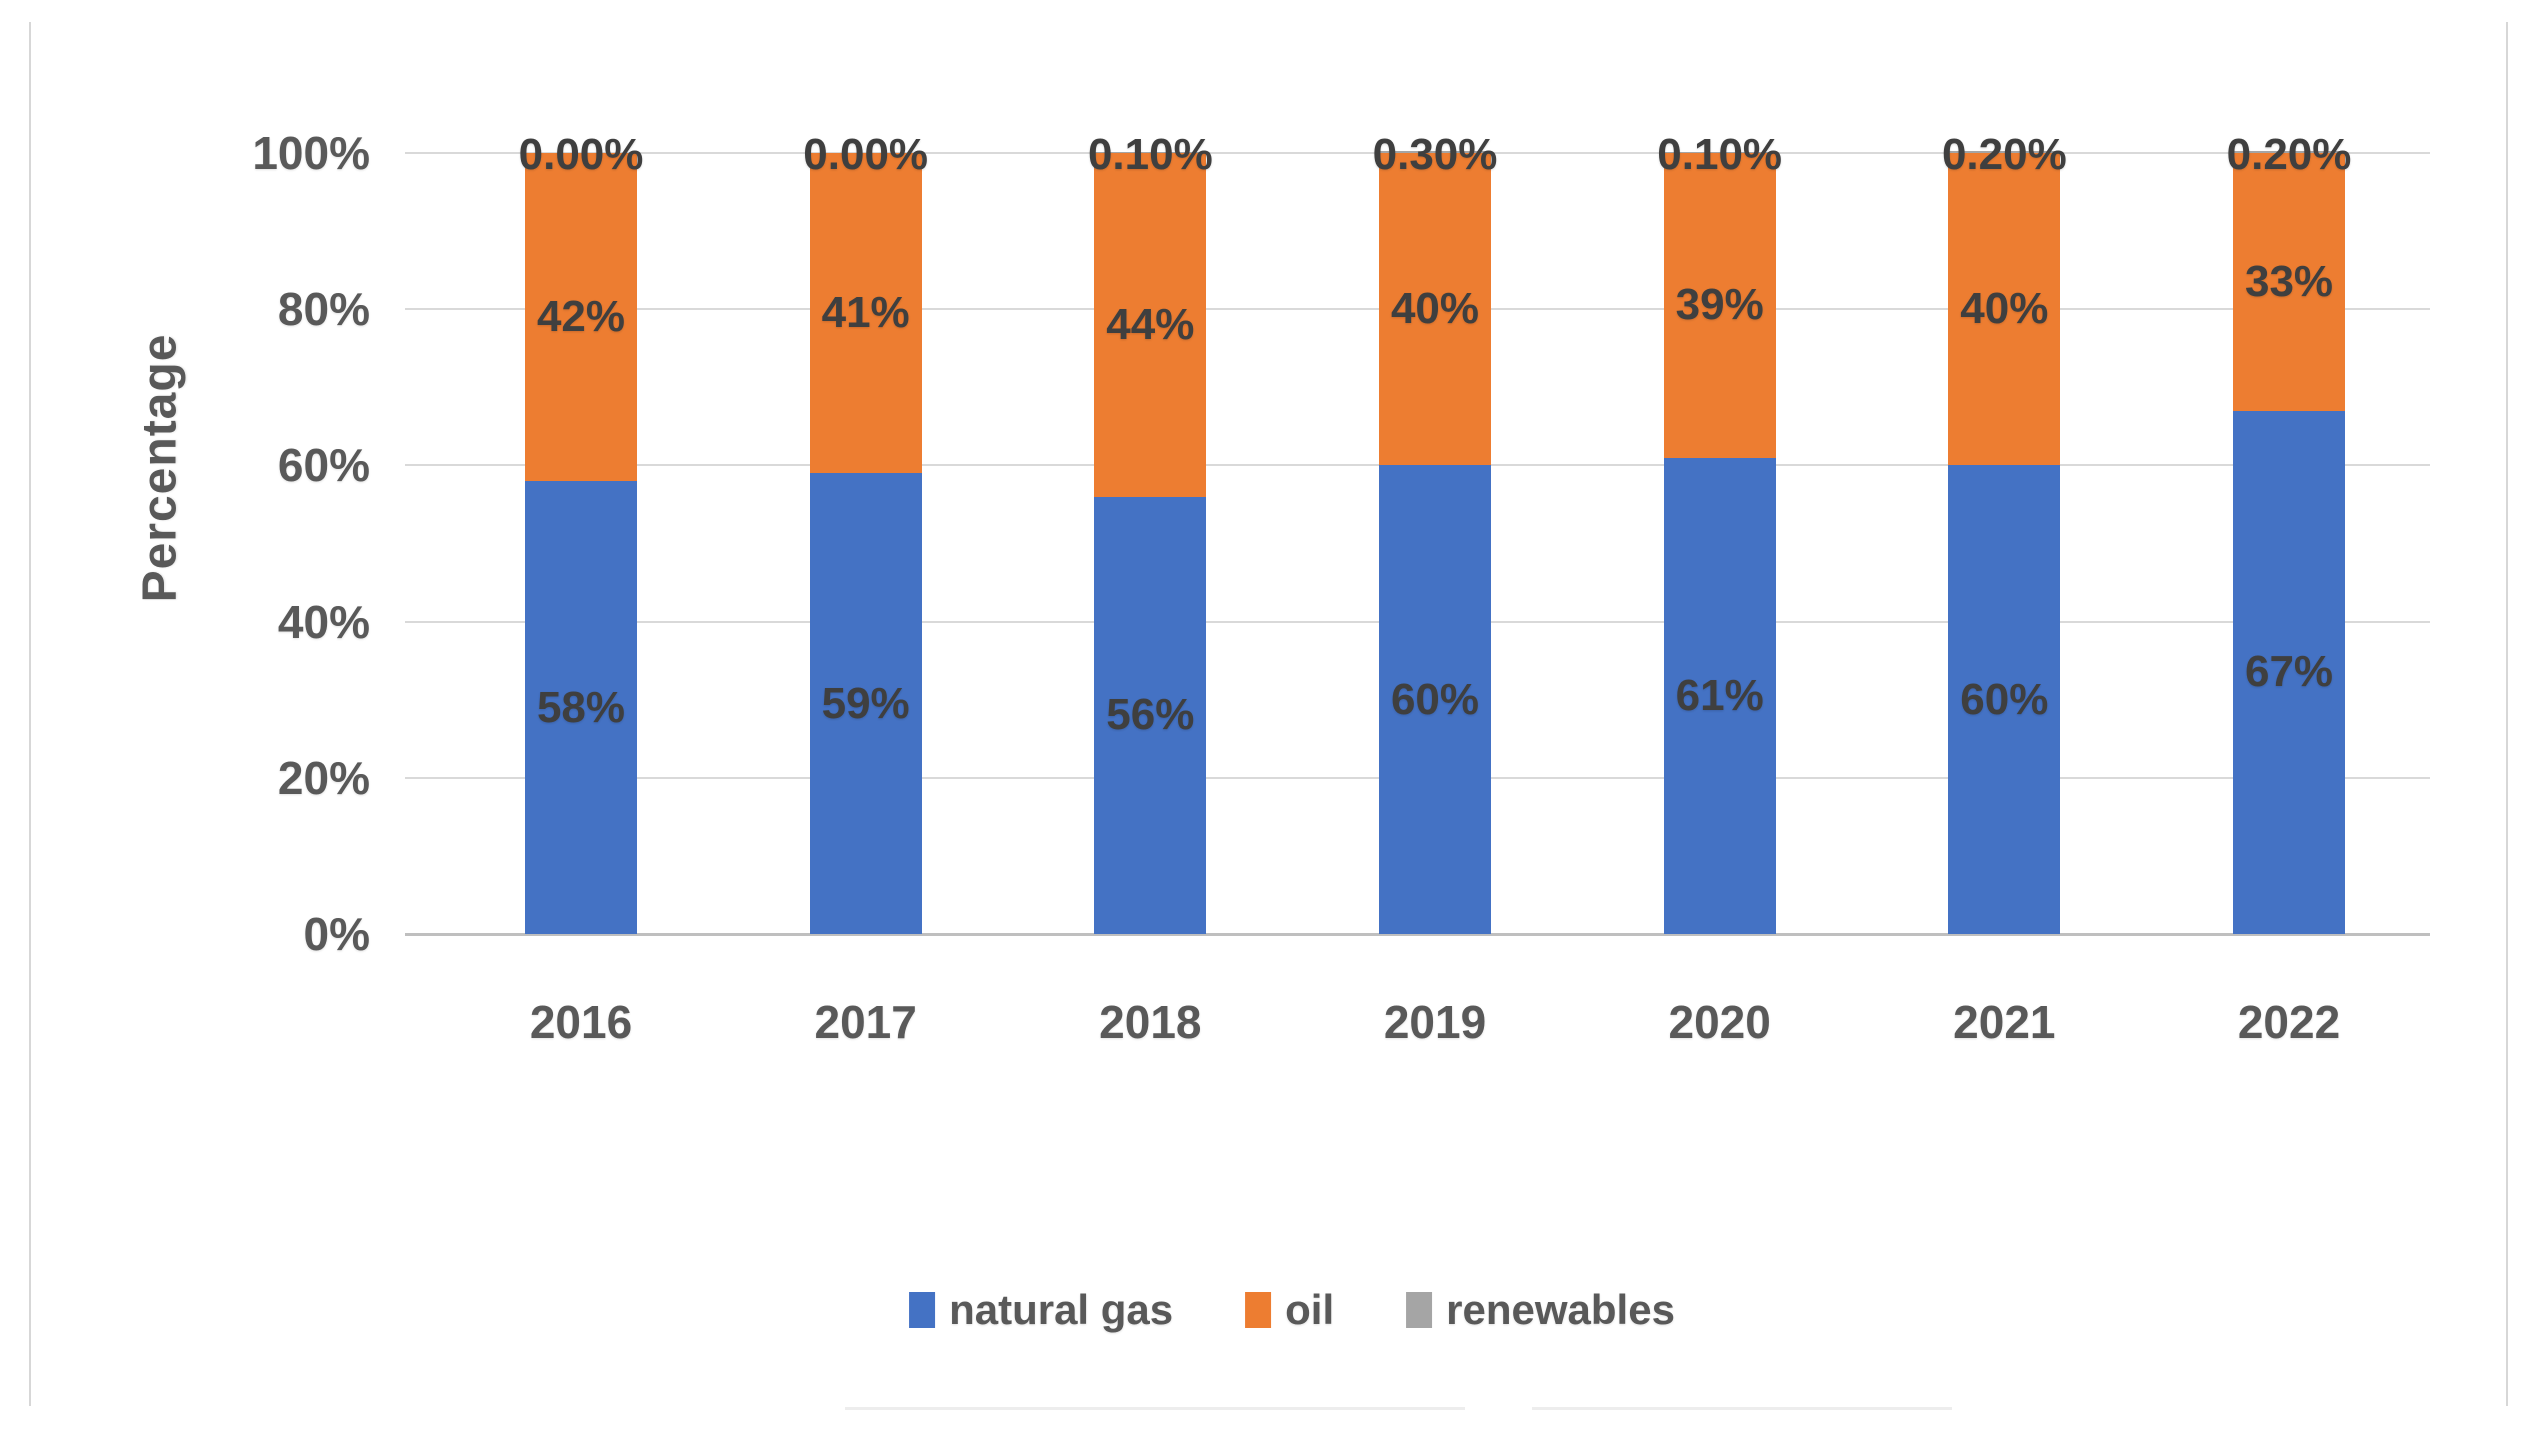 This screenshot has height=1436, width=2535. I want to click on x-axis-label: 2017, so click(865, 1022).